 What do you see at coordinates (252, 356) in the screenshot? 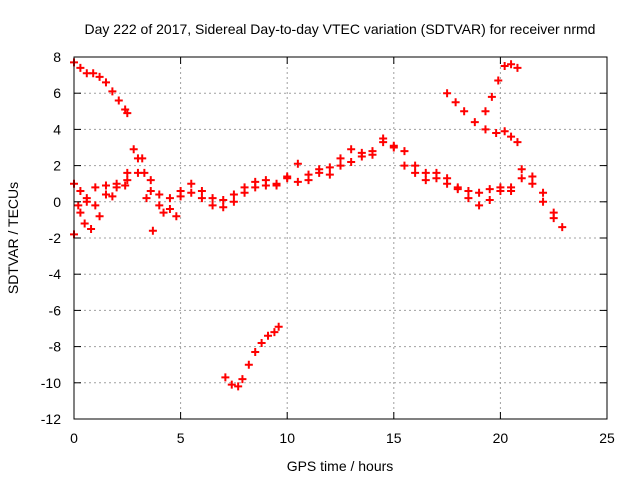
I see `series-arc-2-bottom` at bounding box center [252, 356].